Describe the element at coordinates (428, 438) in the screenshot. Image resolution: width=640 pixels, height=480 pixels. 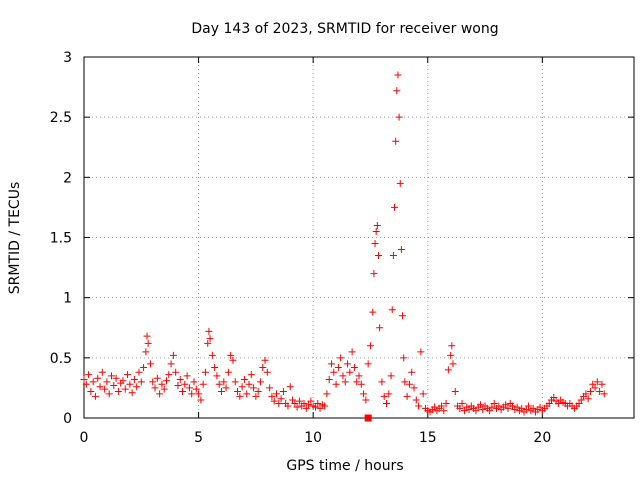
I see `x-tick-label: 15` at that location.